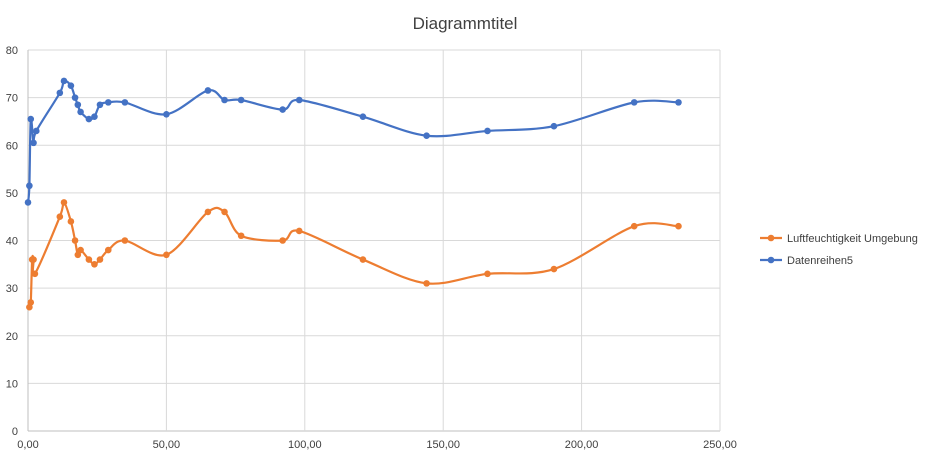  What do you see at coordinates (12, 194) in the screenshot?
I see `y-tick-label: 50` at bounding box center [12, 194].